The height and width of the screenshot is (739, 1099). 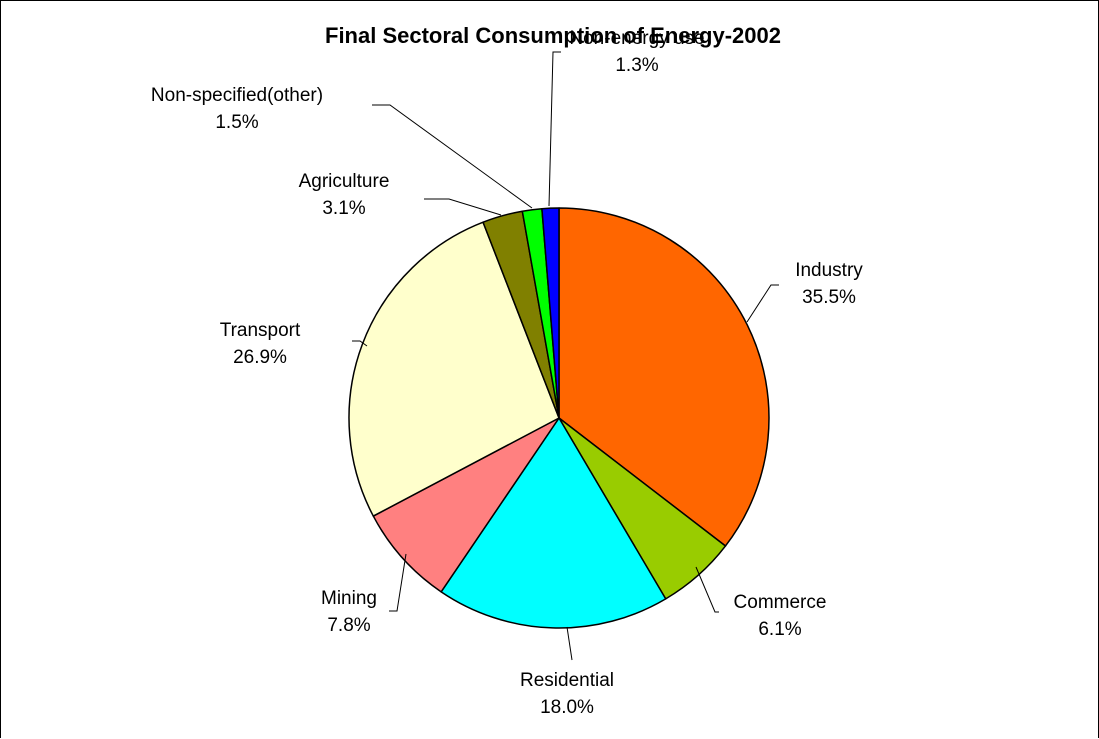 What do you see at coordinates (762, 303) in the screenshot?
I see `leader-line-industry` at bounding box center [762, 303].